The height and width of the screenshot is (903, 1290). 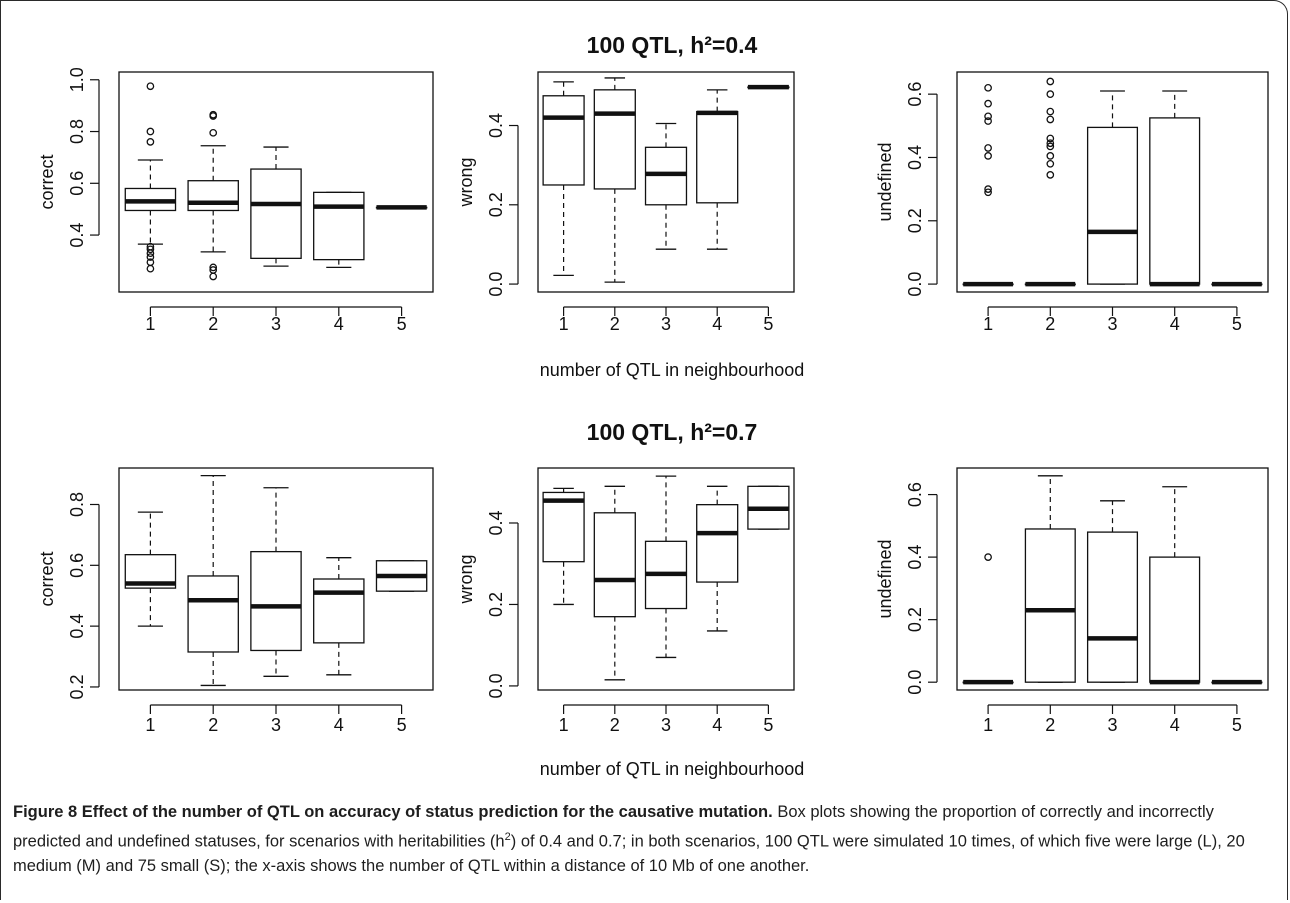 I want to click on x-axis-label-bottom: number of QTL in neighbourhood, so click(x=672, y=769).